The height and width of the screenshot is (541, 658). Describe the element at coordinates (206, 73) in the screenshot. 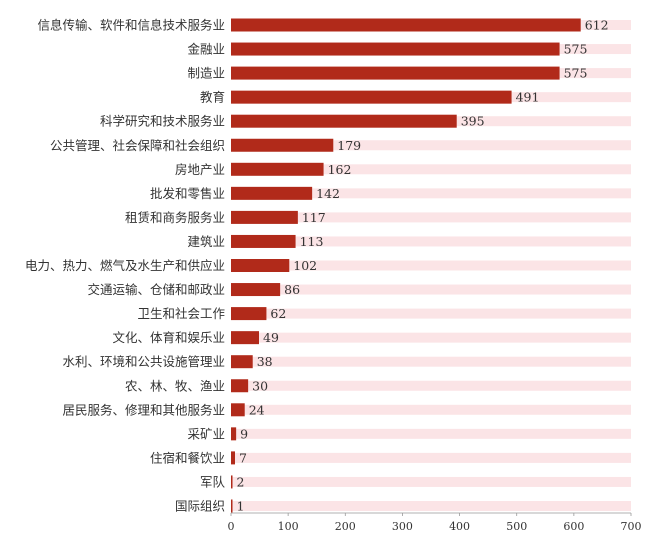

I see `category-label: 制造业` at that location.